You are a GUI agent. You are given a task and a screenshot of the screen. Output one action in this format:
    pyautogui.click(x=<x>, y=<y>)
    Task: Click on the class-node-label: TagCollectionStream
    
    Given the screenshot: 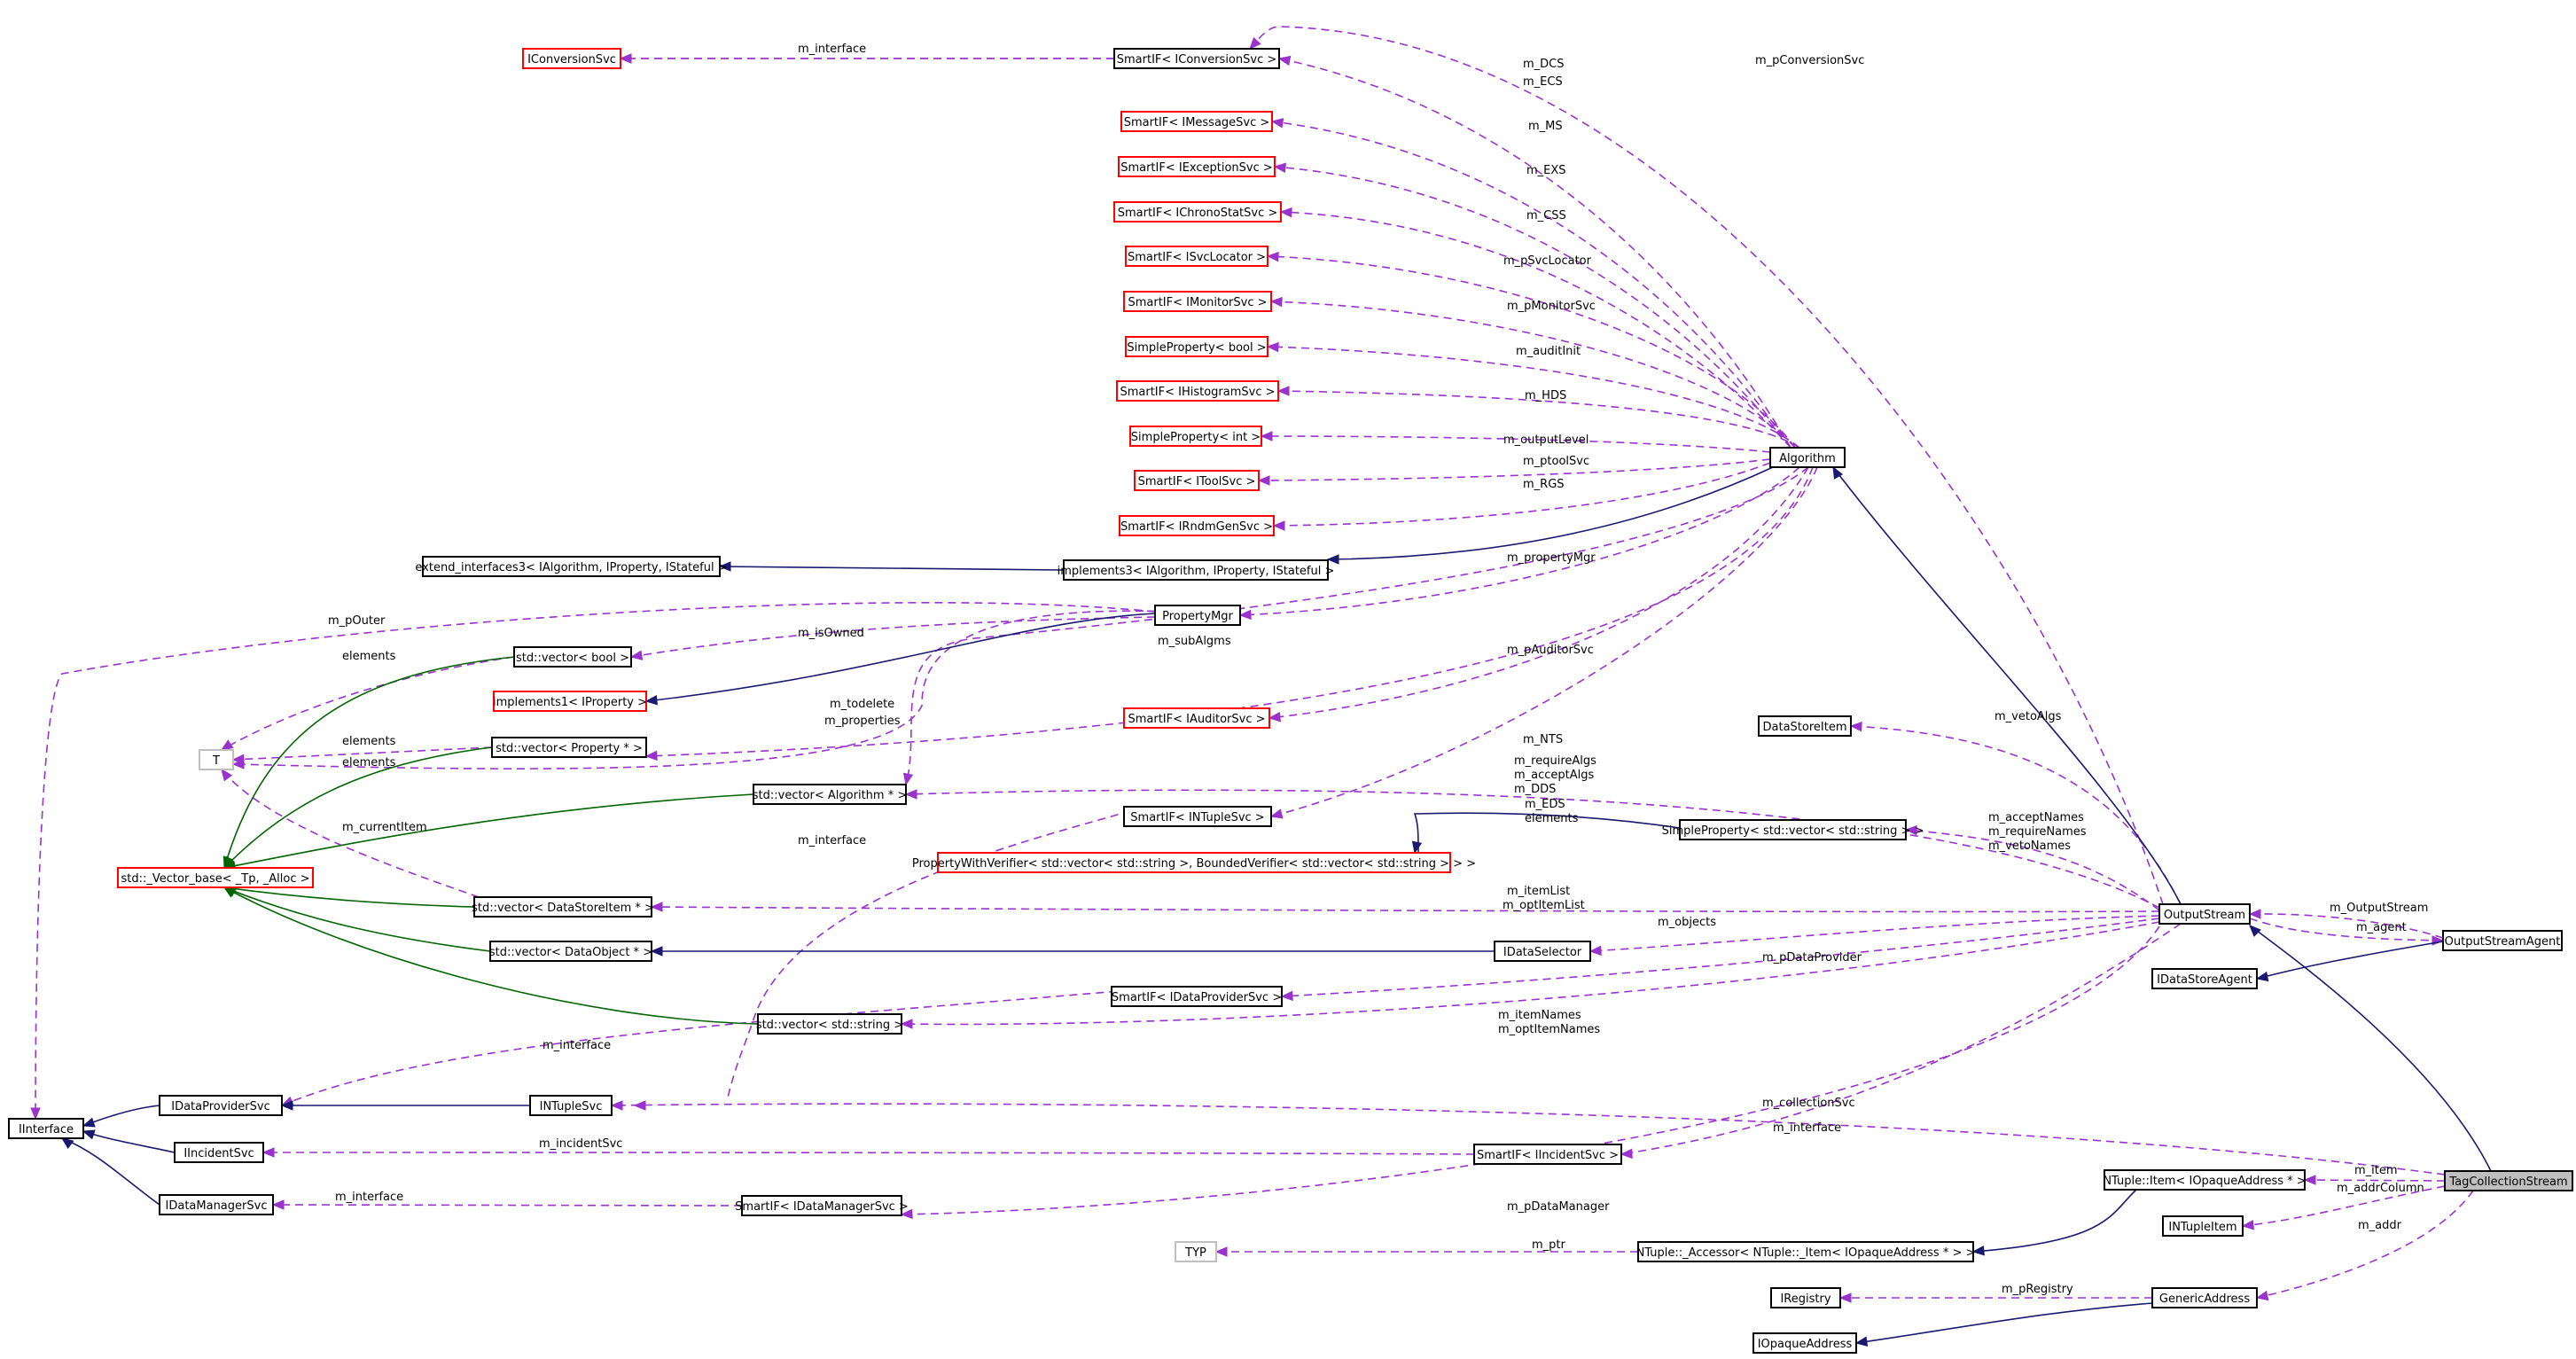 What is the action you would take?
    pyautogui.click(x=2507, y=1182)
    